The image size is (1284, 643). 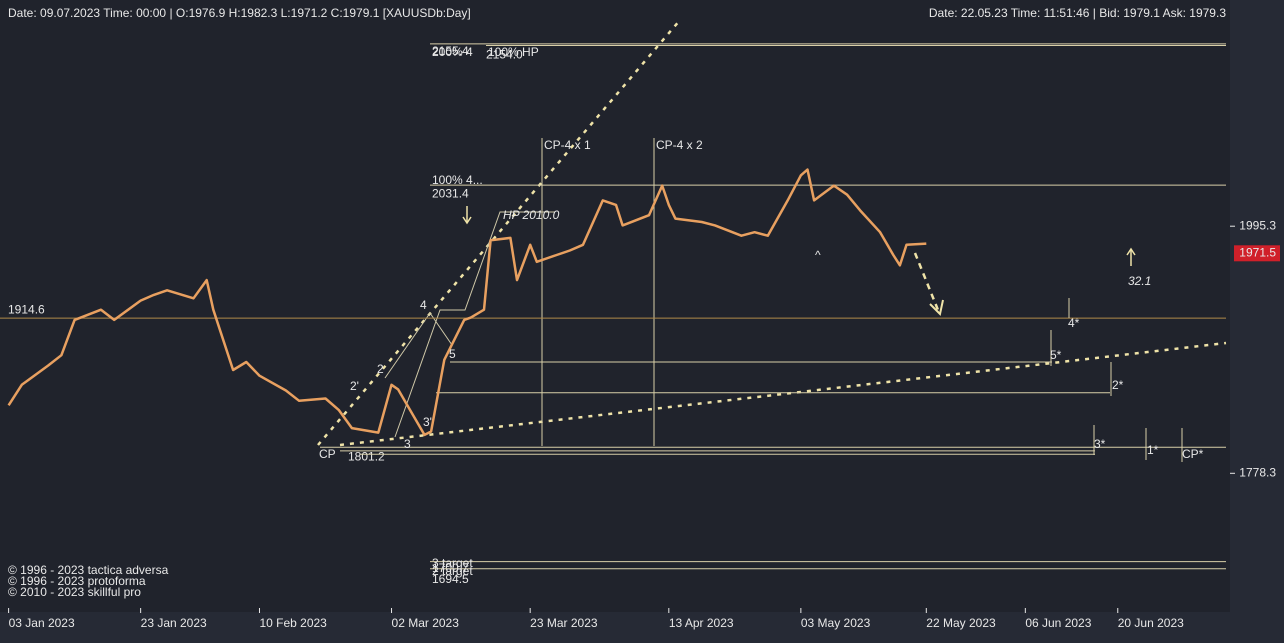 What do you see at coordinates (531, 215) in the screenshot?
I see `annotation: HP 2010.0` at bounding box center [531, 215].